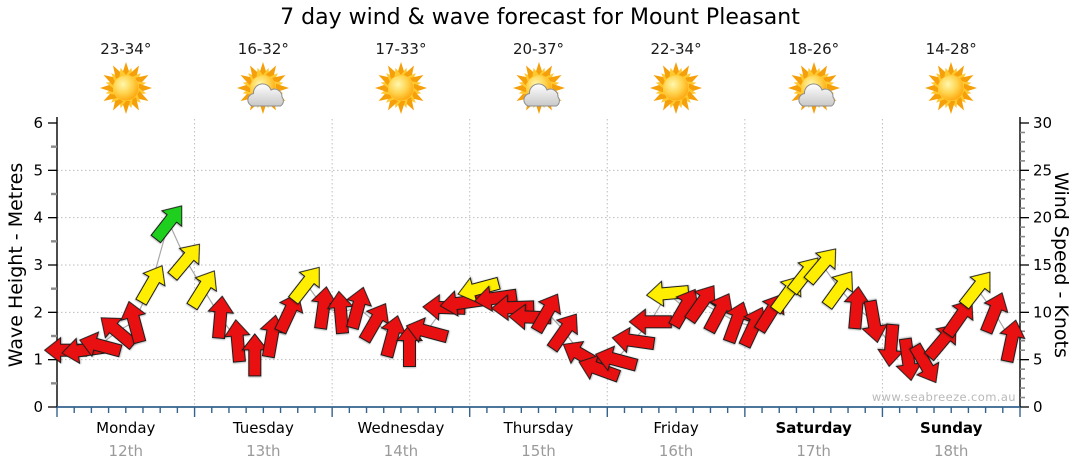 Image resolution: width=1080 pixels, height=475 pixels. Describe the element at coordinates (38, 360) in the screenshot. I see `wave-height-tick-label: 1` at that location.